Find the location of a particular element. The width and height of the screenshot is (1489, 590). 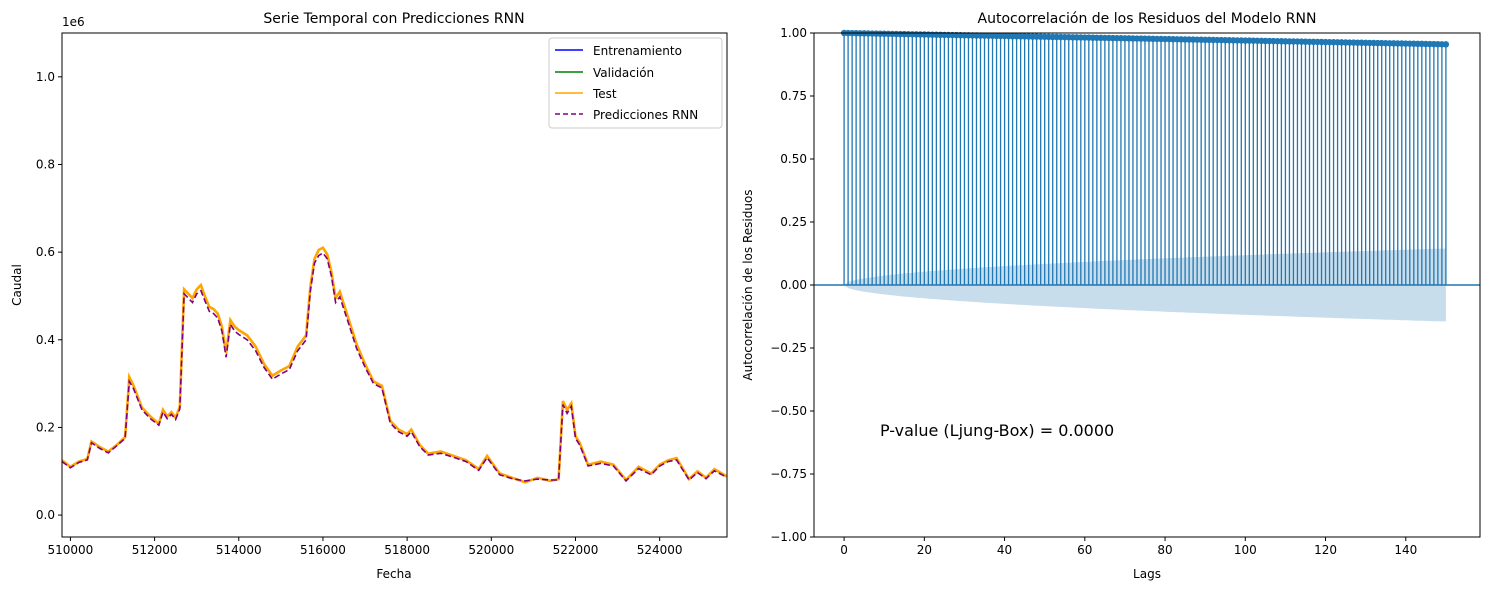

right-y-tick-label: −0.75 is located at coordinates (788, 474).